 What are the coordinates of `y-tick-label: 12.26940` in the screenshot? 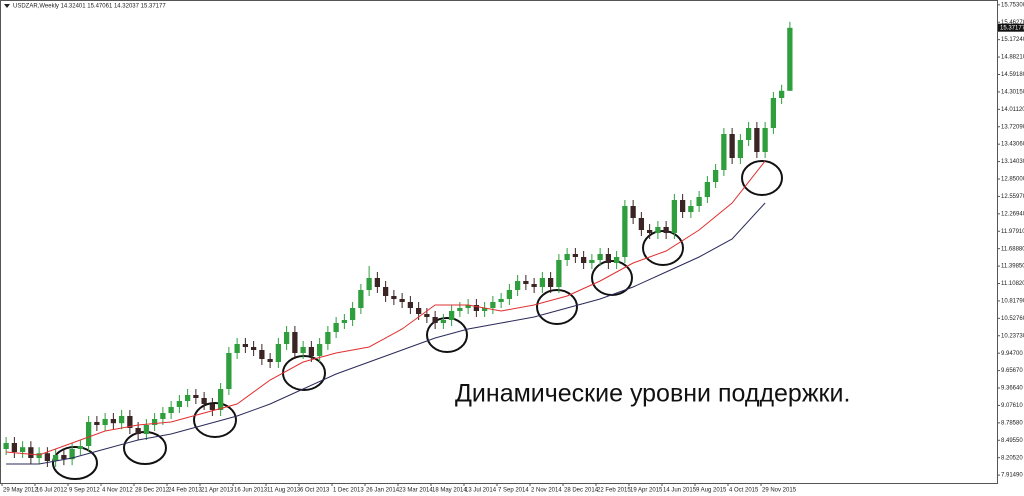 It's located at (1012, 214).